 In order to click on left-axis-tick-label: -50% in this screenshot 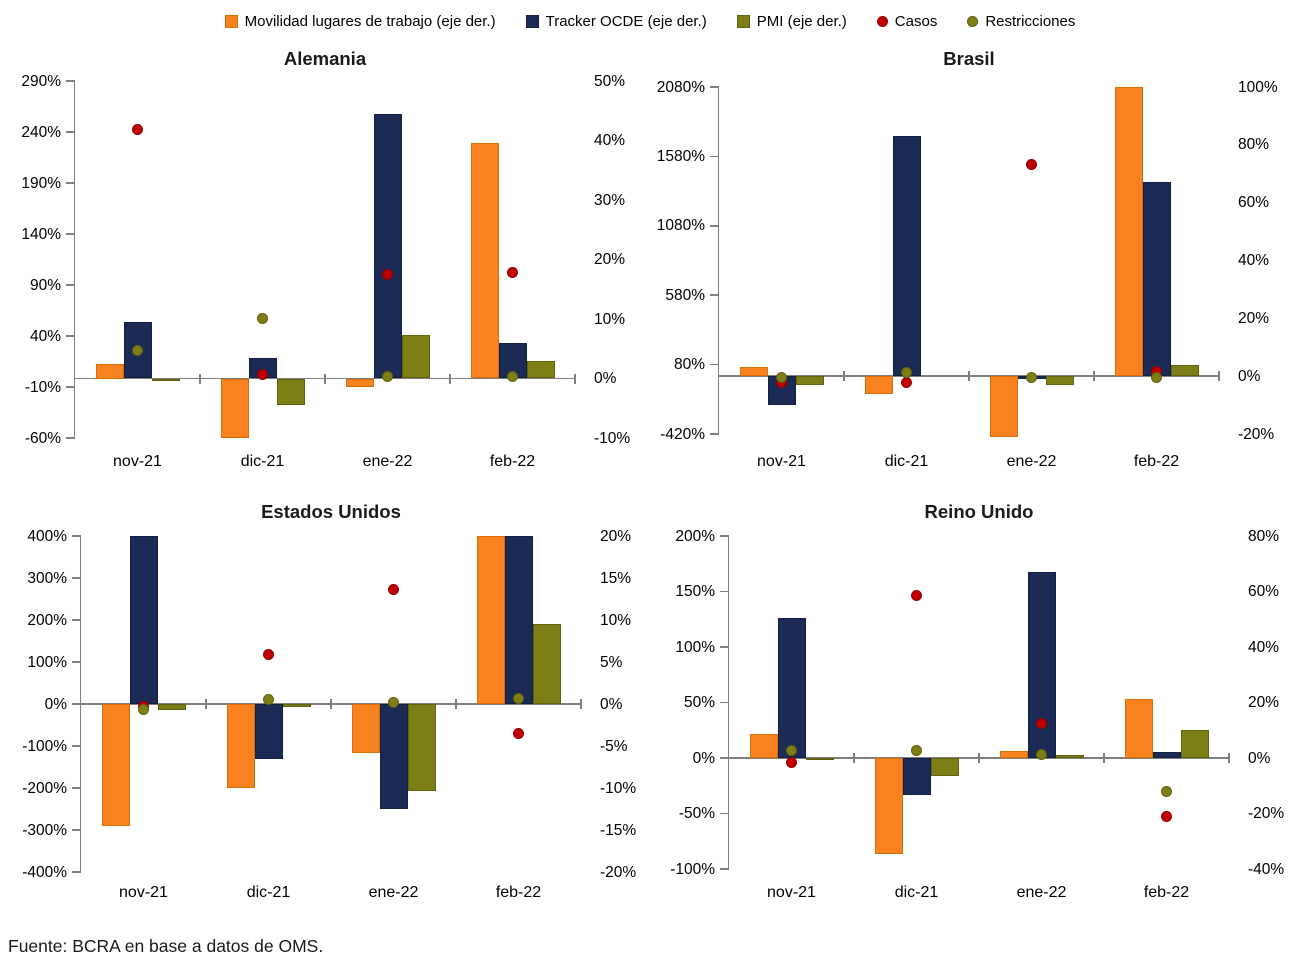, I will do `click(696, 813)`.